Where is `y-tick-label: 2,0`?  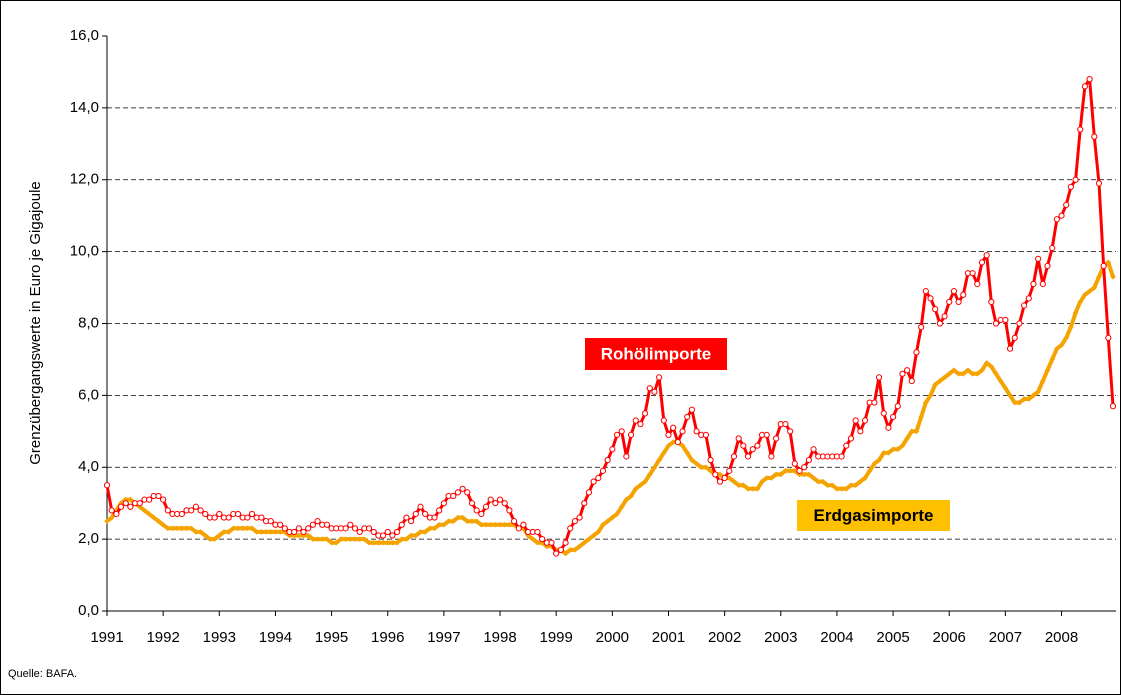
y-tick-label: 2,0 is located at coordinates (88, 538).